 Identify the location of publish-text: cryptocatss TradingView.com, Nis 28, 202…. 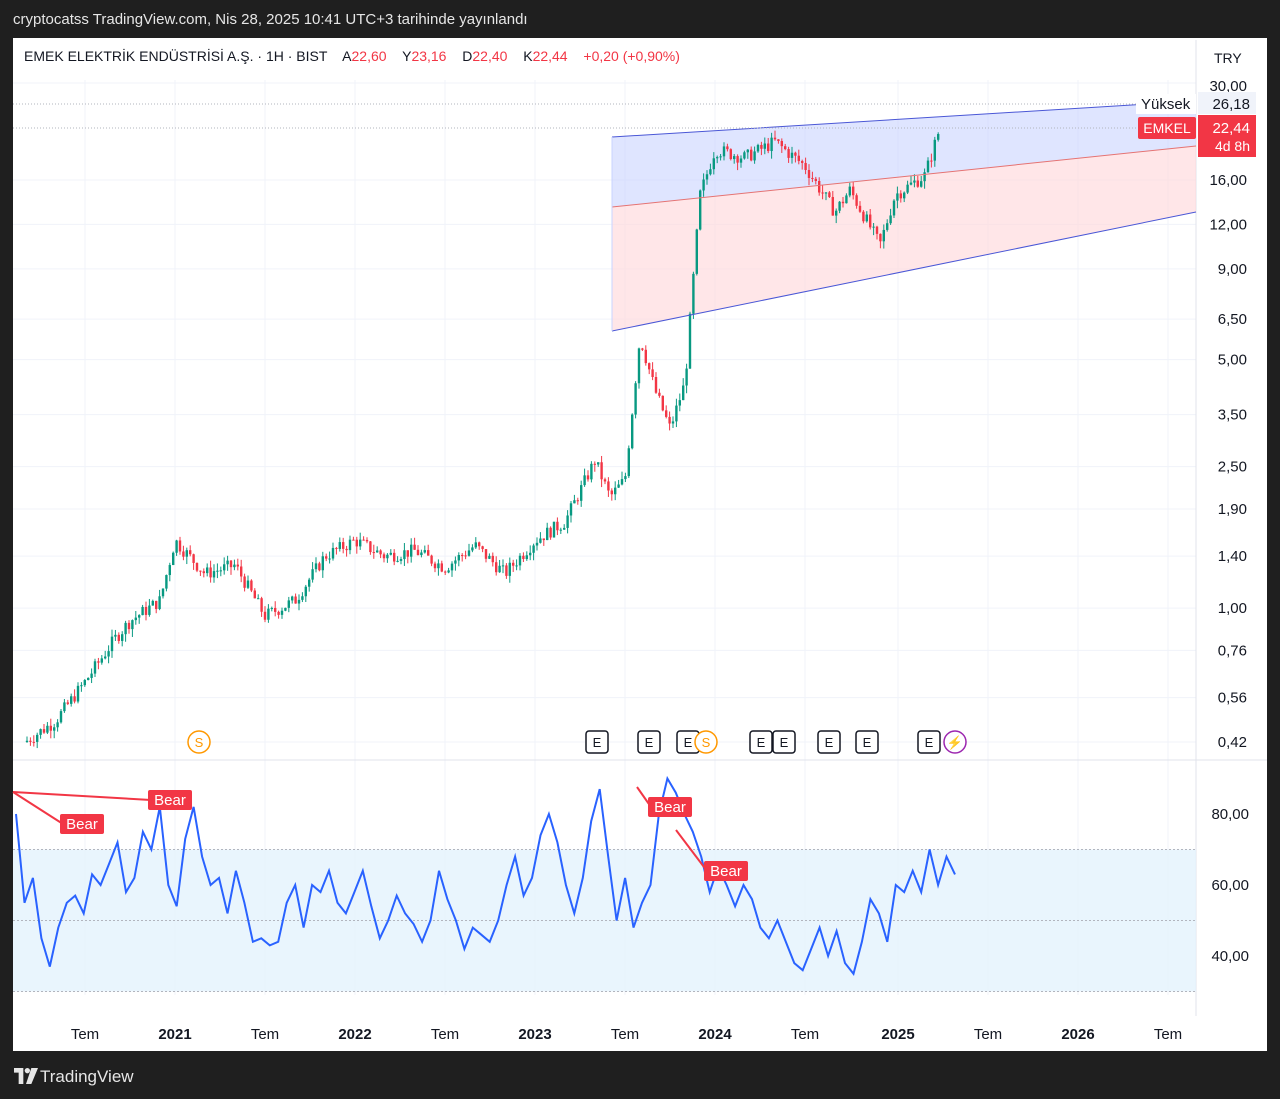
(270, 19).